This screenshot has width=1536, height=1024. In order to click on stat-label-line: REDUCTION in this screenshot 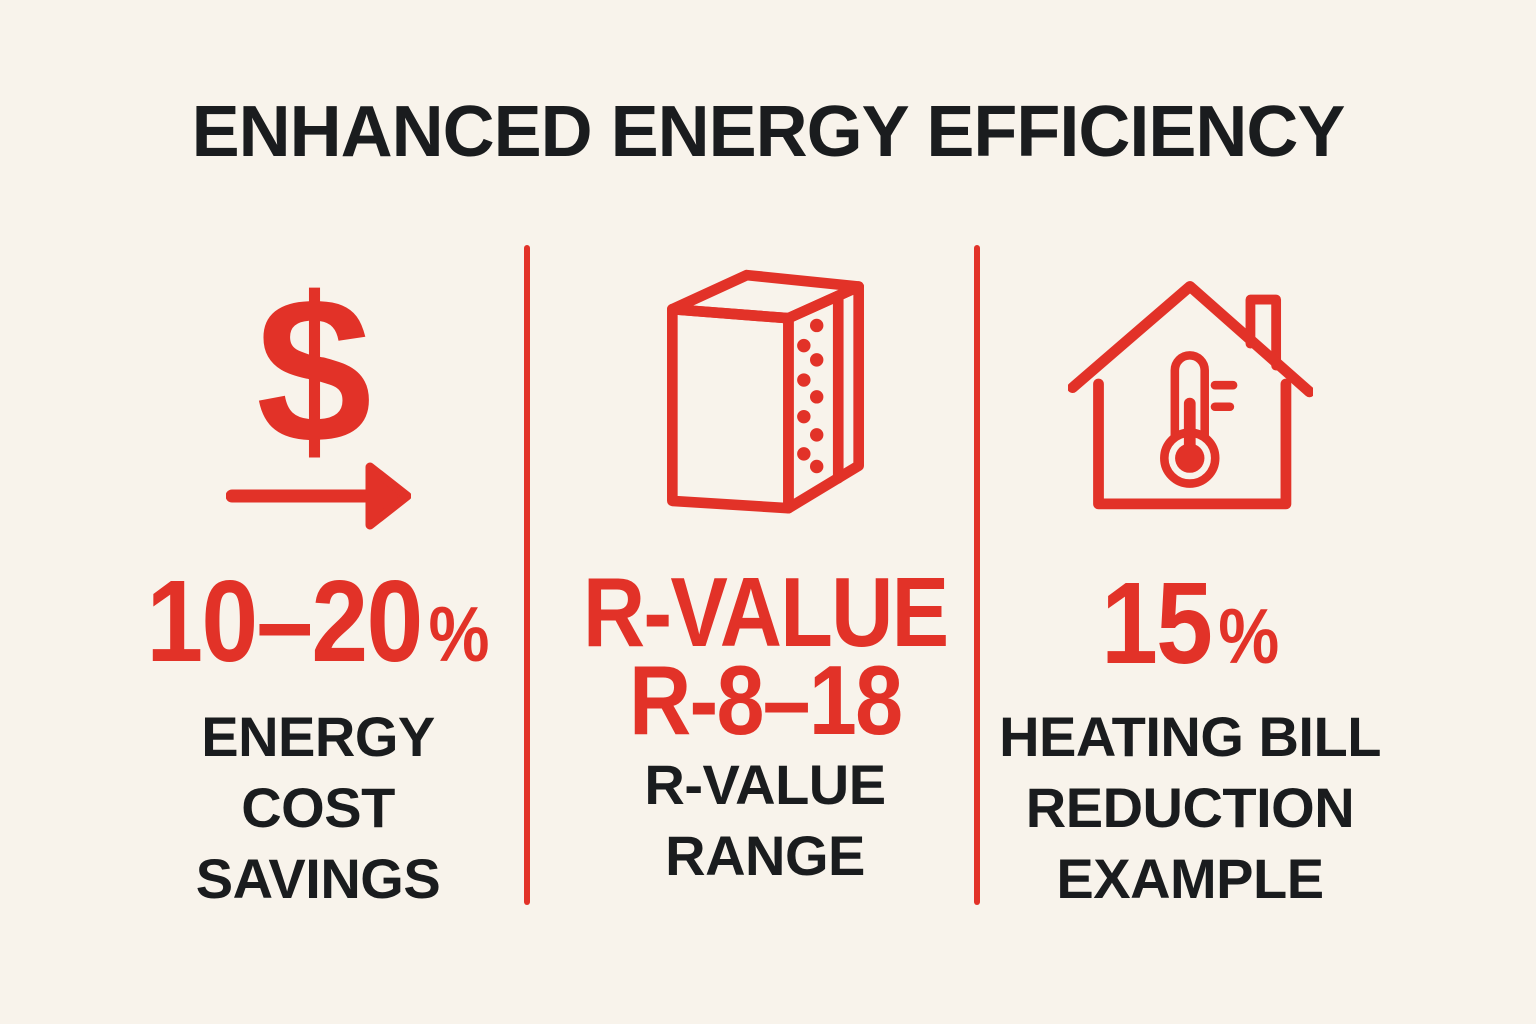, I will do `click(1190, 807)`.